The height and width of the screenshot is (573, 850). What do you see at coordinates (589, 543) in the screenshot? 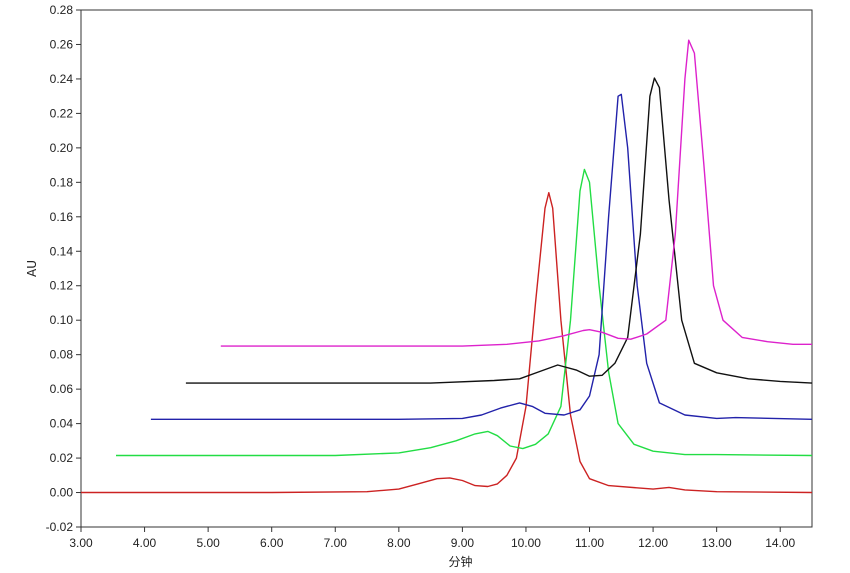
I see `x-tick-label: 11.00` at bounding box center [589, 543].